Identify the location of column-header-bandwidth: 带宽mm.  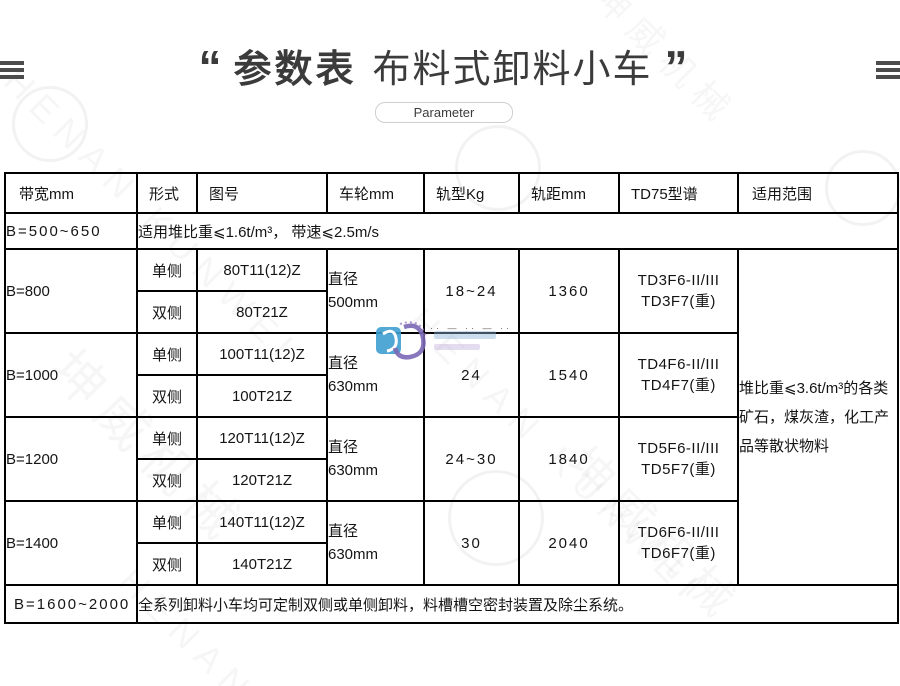
(71, 193).